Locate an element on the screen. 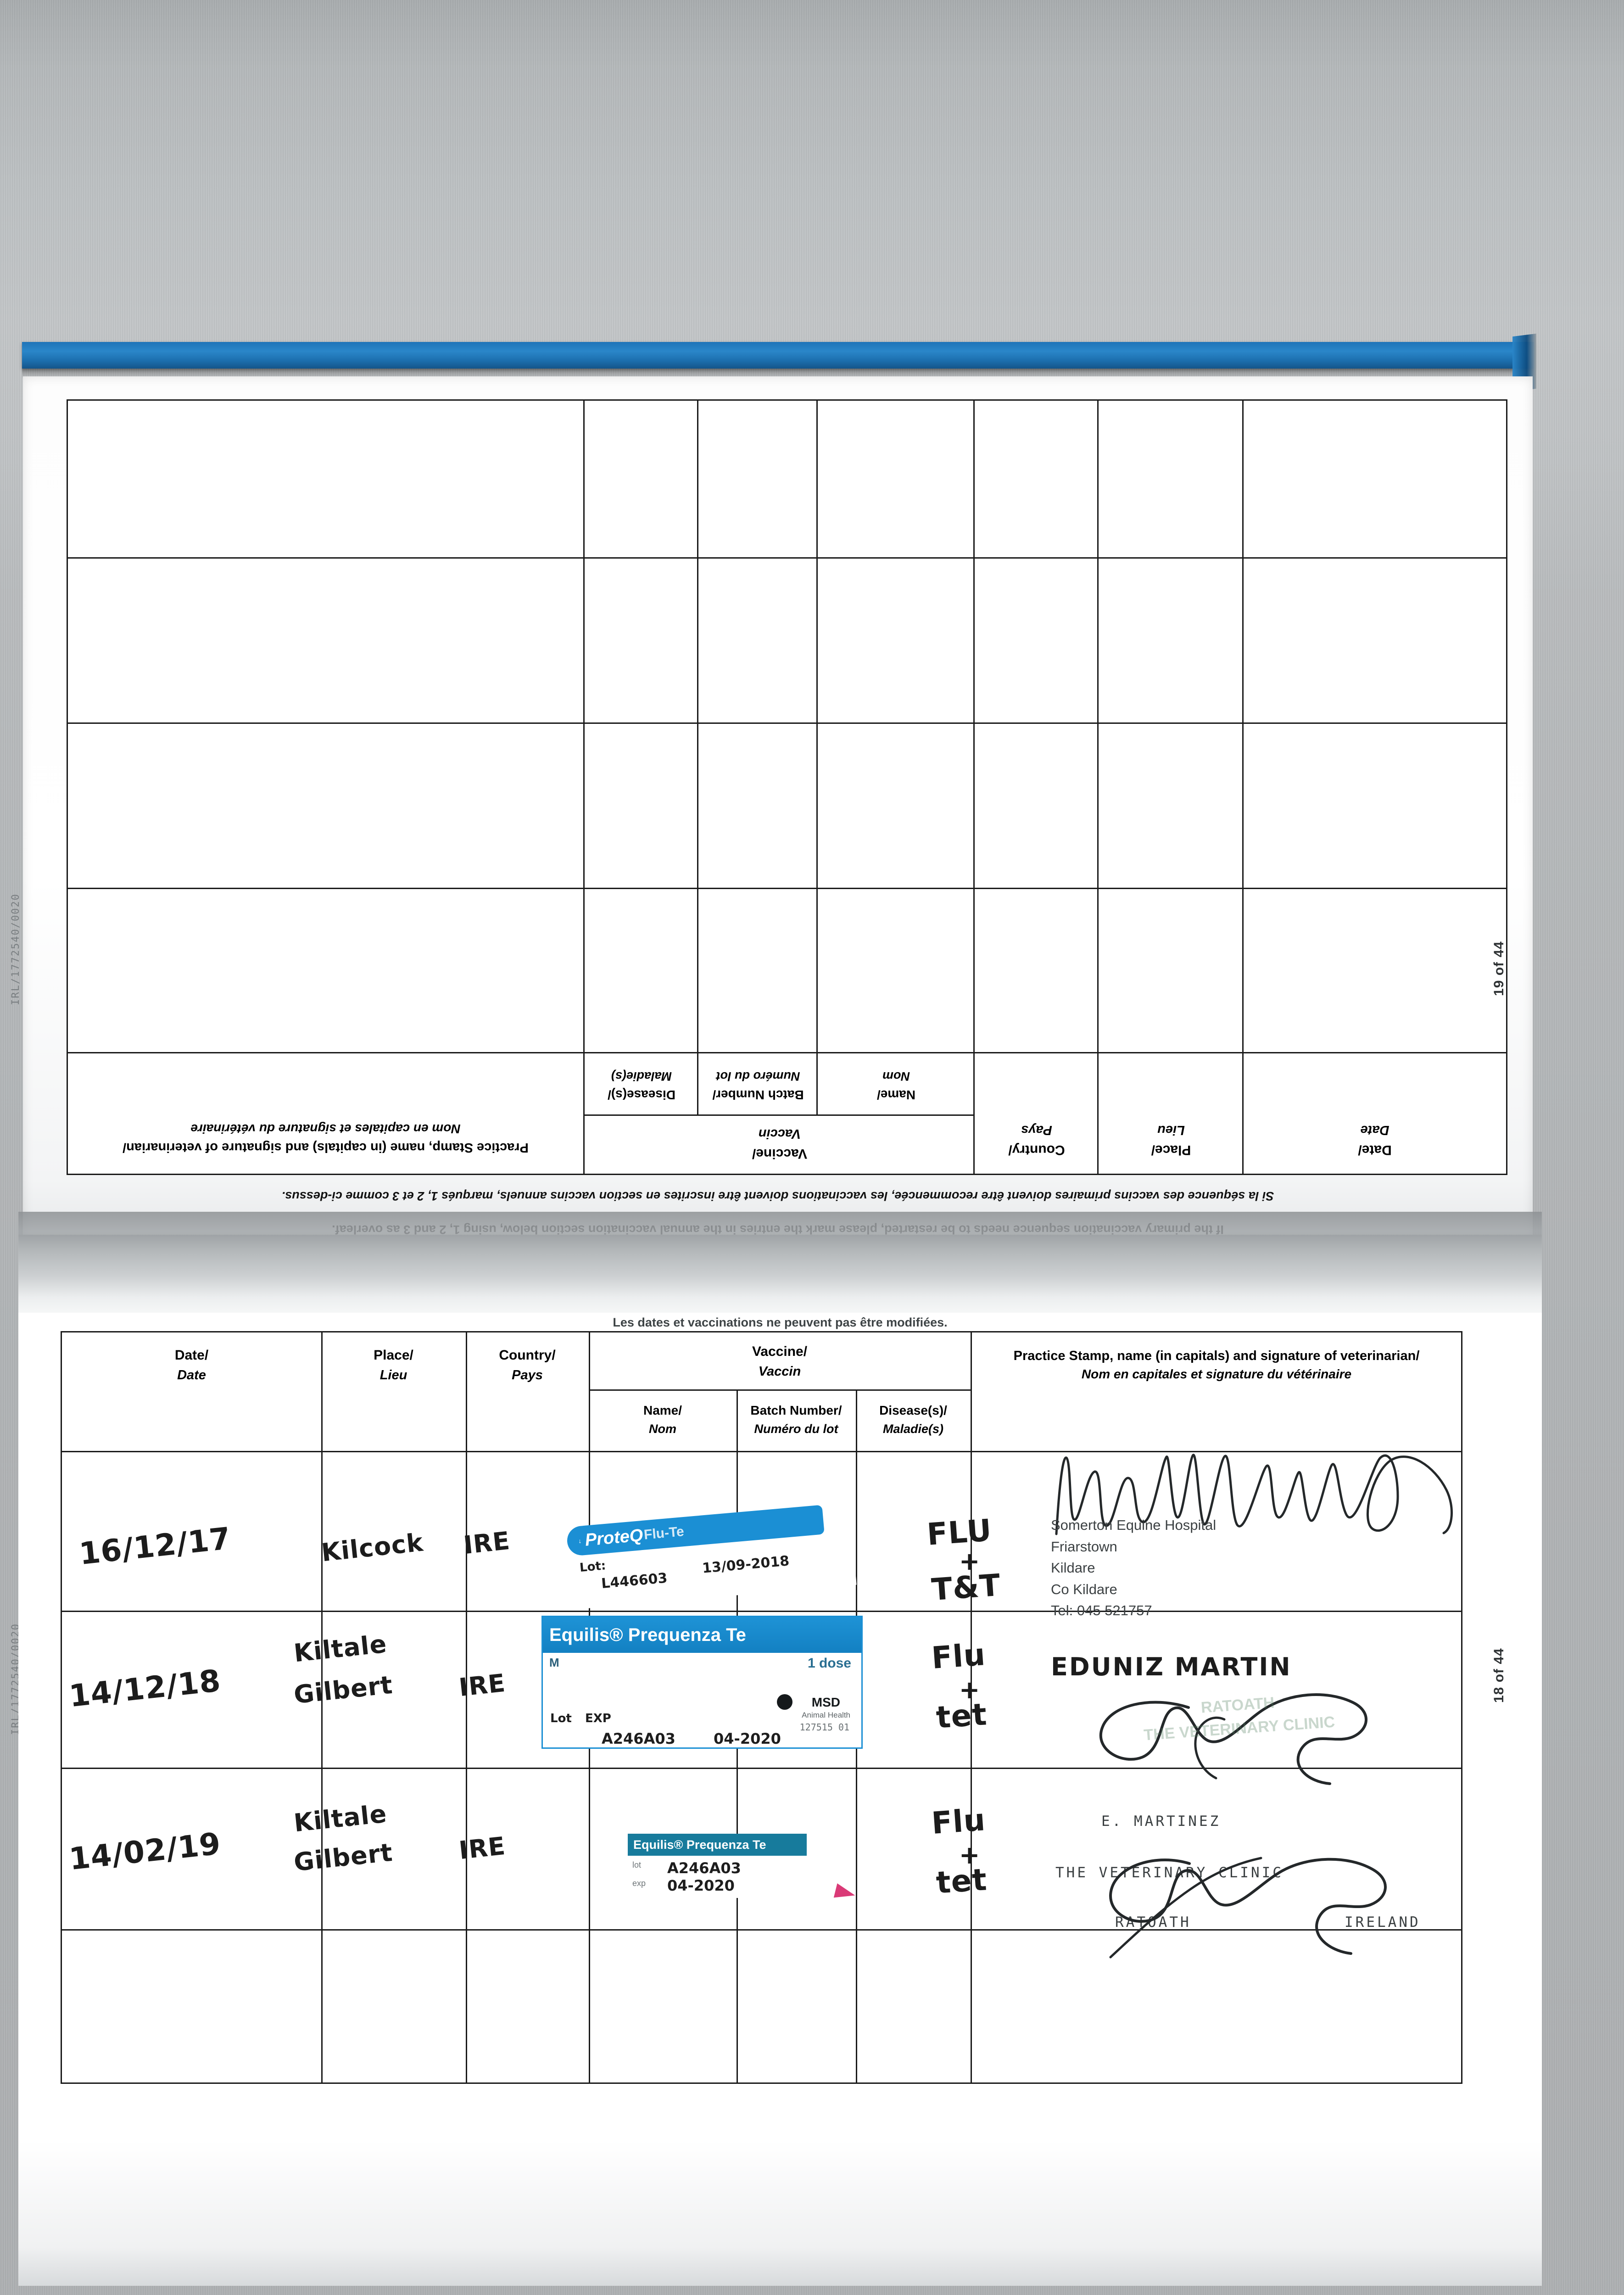  entry-1-disease-1: FLU is located at coordinates (959, 1532).